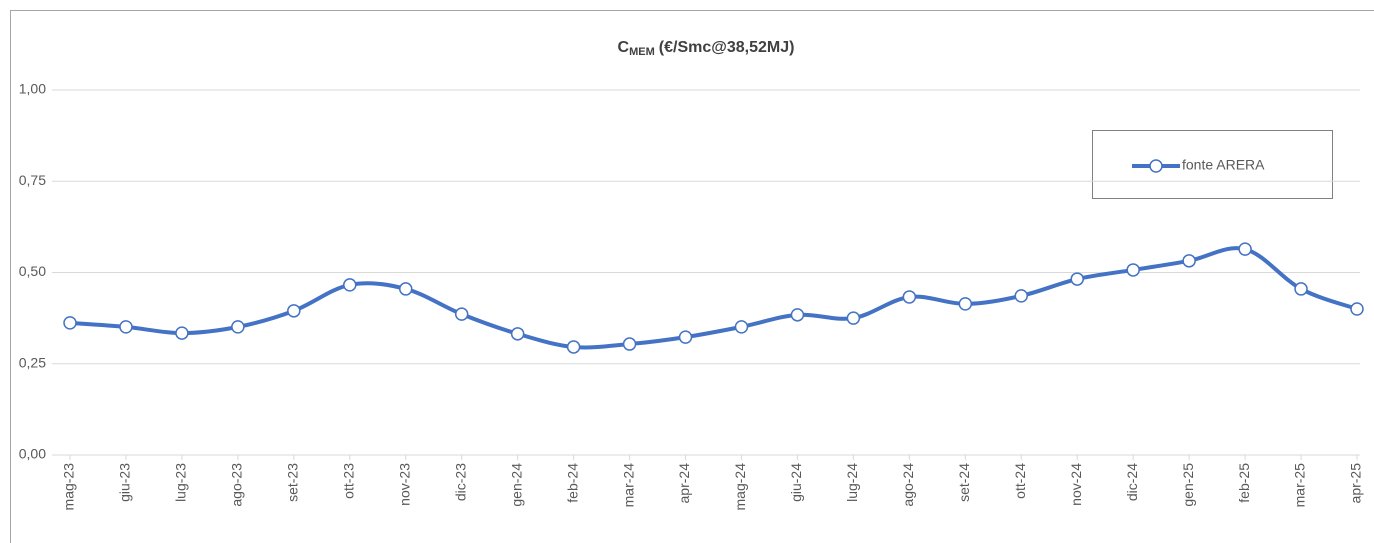 The height and width of the screenshot is (543, 1374). What do you see at coordinates (348, 481) in the screenshot?
I see `x-tick-label: ott-23` at bounding box center [348, 481].